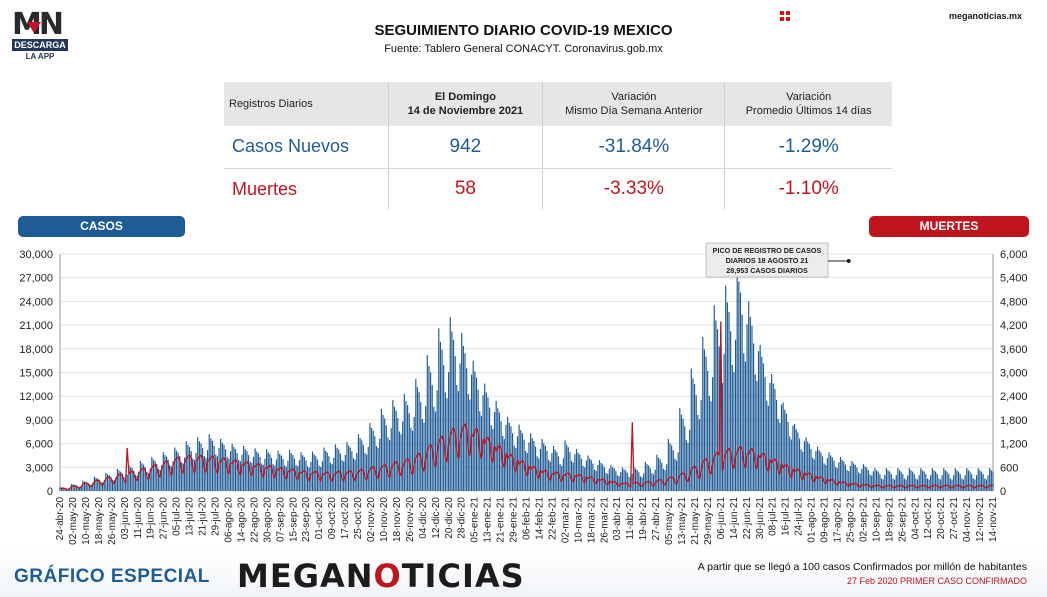  I want to click on left-tick-label: 0, so click(50, 492).